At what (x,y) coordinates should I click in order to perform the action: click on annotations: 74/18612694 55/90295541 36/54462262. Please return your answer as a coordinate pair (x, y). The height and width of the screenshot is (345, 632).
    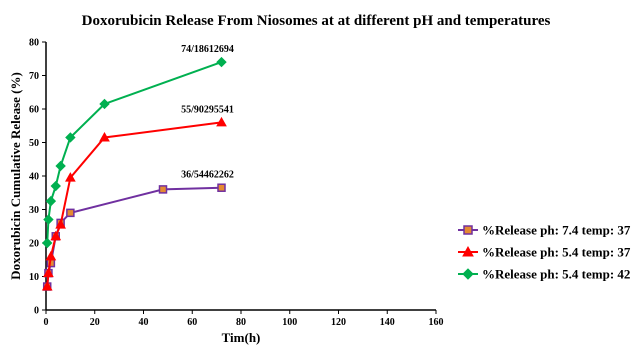
    Looking at the image, I should click on (207, 112).